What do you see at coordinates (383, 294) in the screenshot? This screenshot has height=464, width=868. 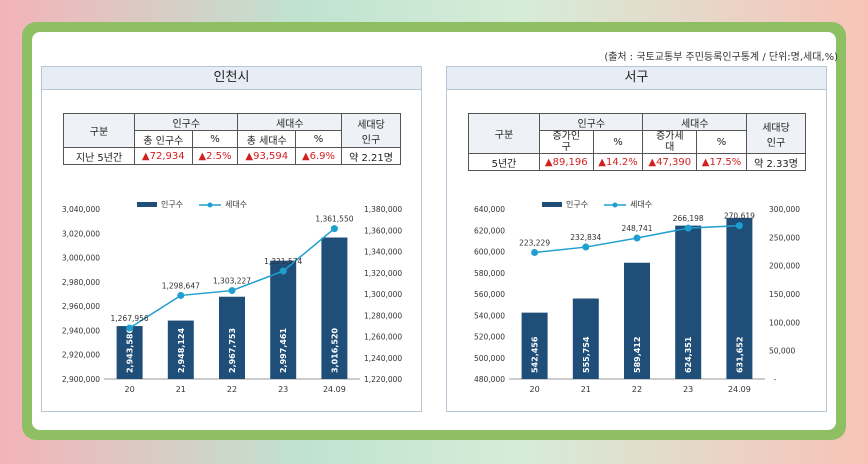 I see `y2-tick-label: 1,300,000` at bounding box center [383, 294].